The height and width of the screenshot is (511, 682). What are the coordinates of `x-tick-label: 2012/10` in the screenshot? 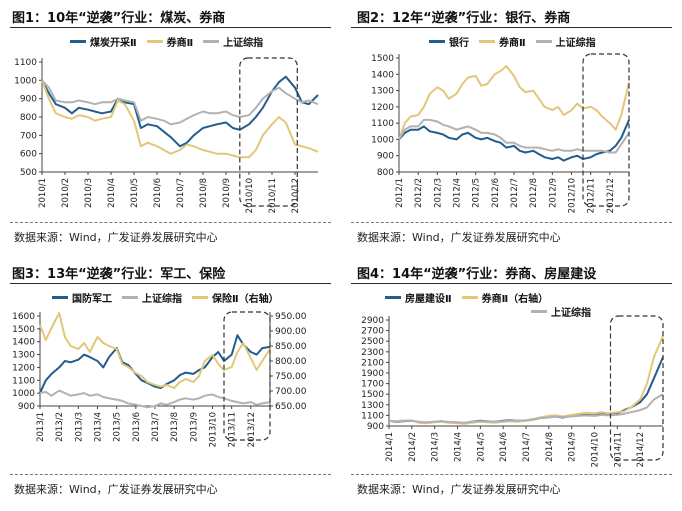 It's located at (573, 195).